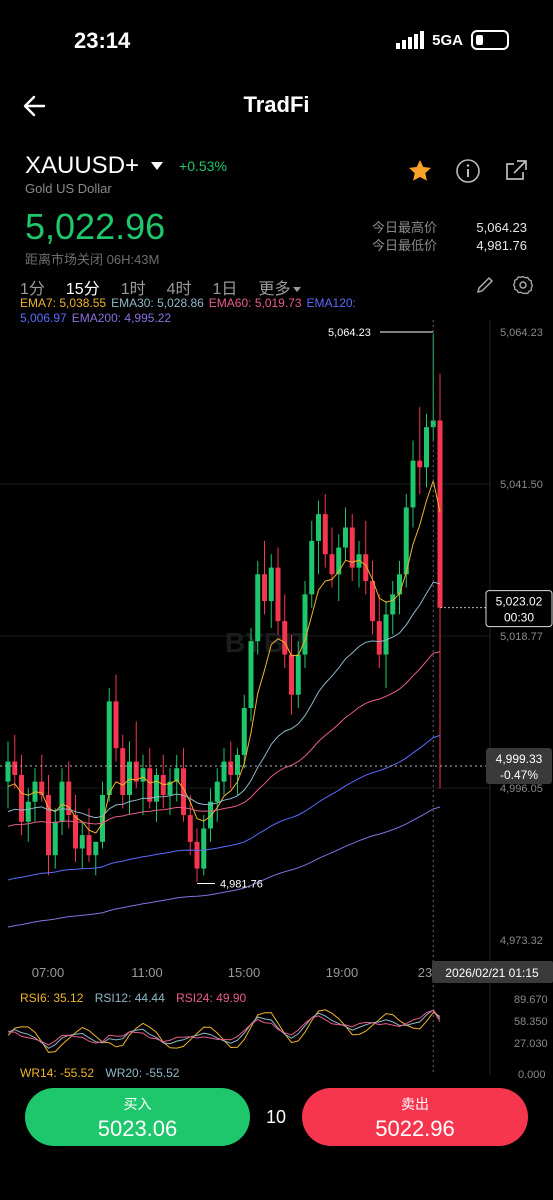 This screenshot has height=1200, width=553. Describe the element at coordinates (137, 1104) in the screenshot. I see `buy-label: 买入` at that location.